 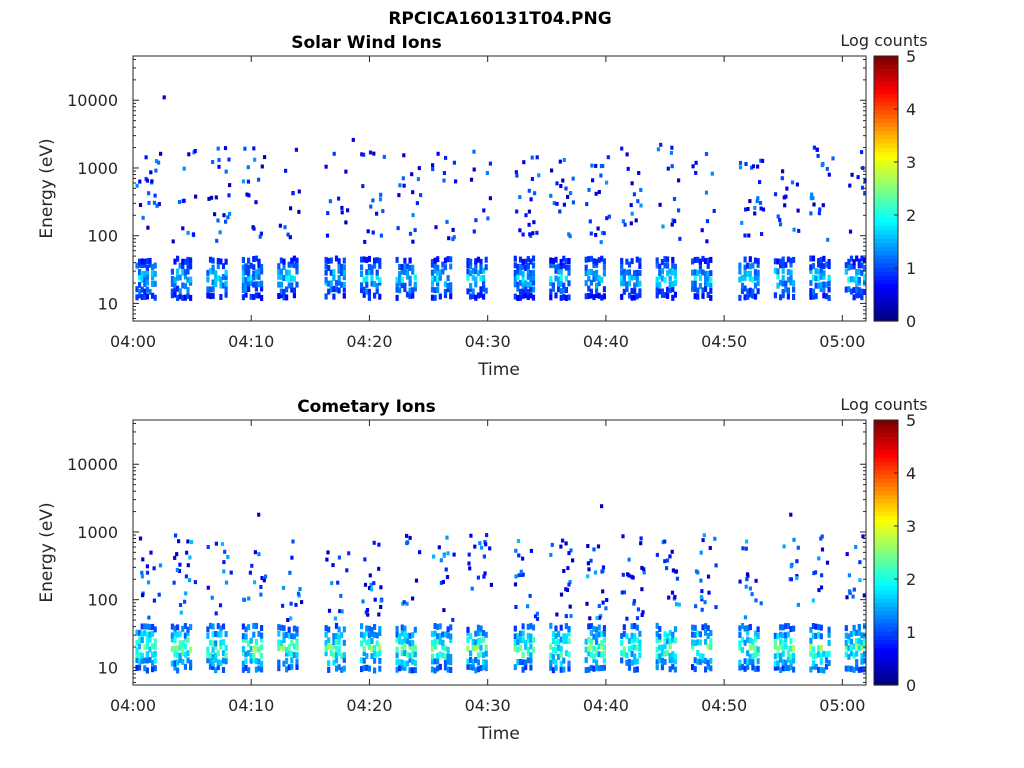 I want to click on x-tick-label: 04:20, so click(x=369, y=341).